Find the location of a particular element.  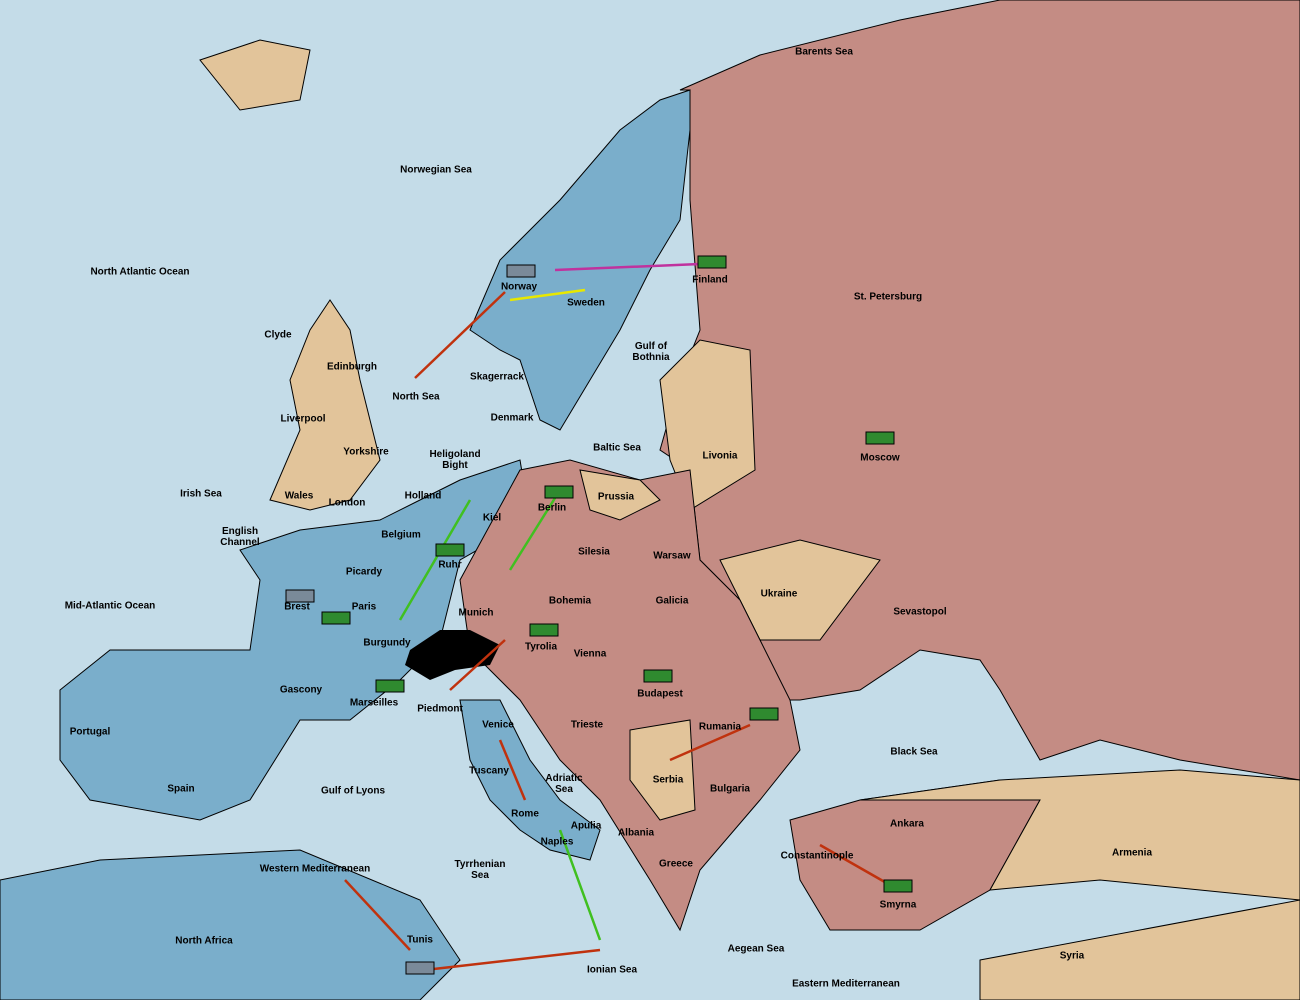

region-label-line: Gulf of is located at coordinates (651, 346).